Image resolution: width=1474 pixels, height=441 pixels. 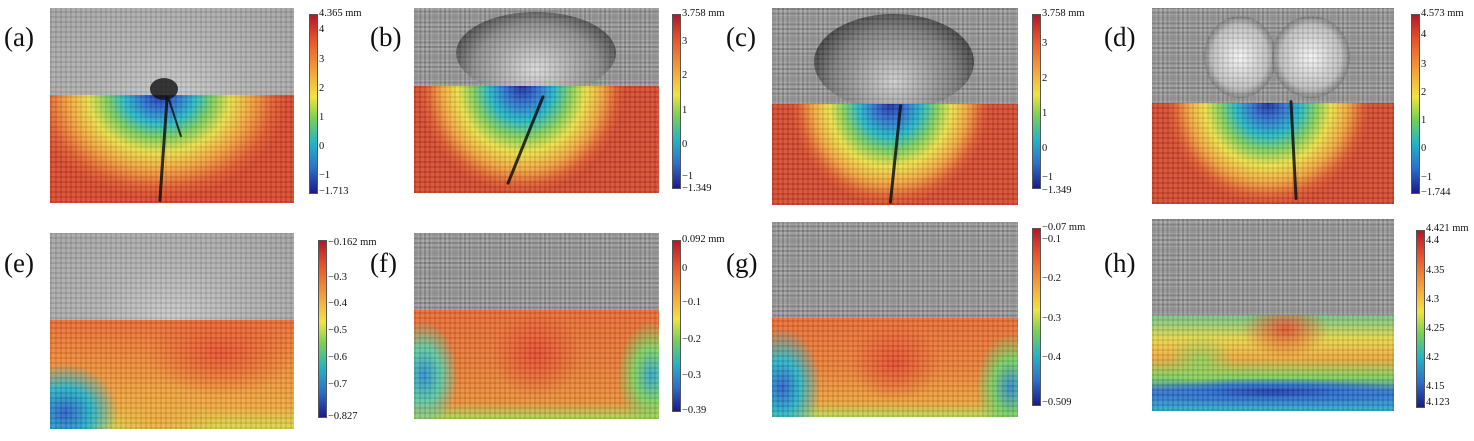 I want to click on colorbar-f-tick: −0.1, so click(x=692, y=302).